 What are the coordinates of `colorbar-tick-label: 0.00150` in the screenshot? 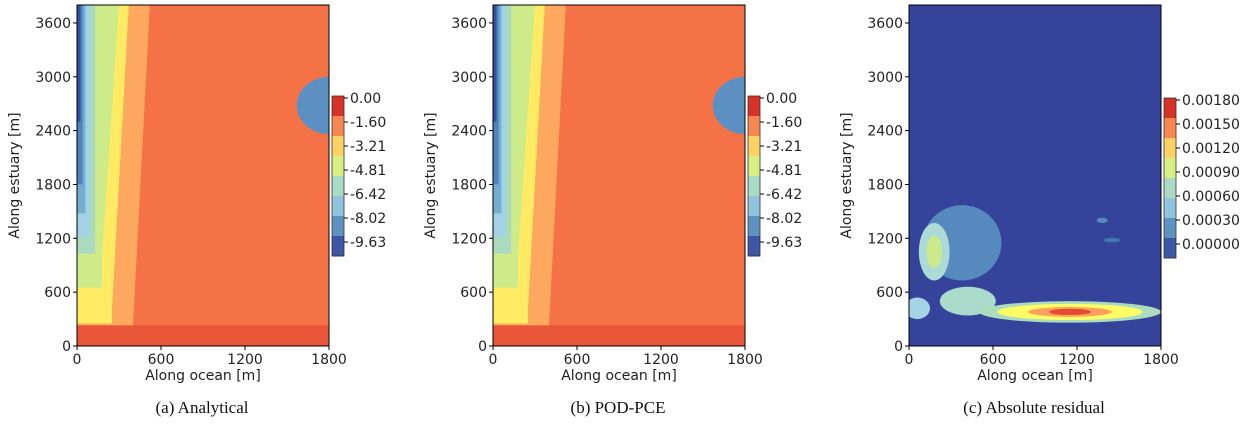 It's located at (1211, 125).